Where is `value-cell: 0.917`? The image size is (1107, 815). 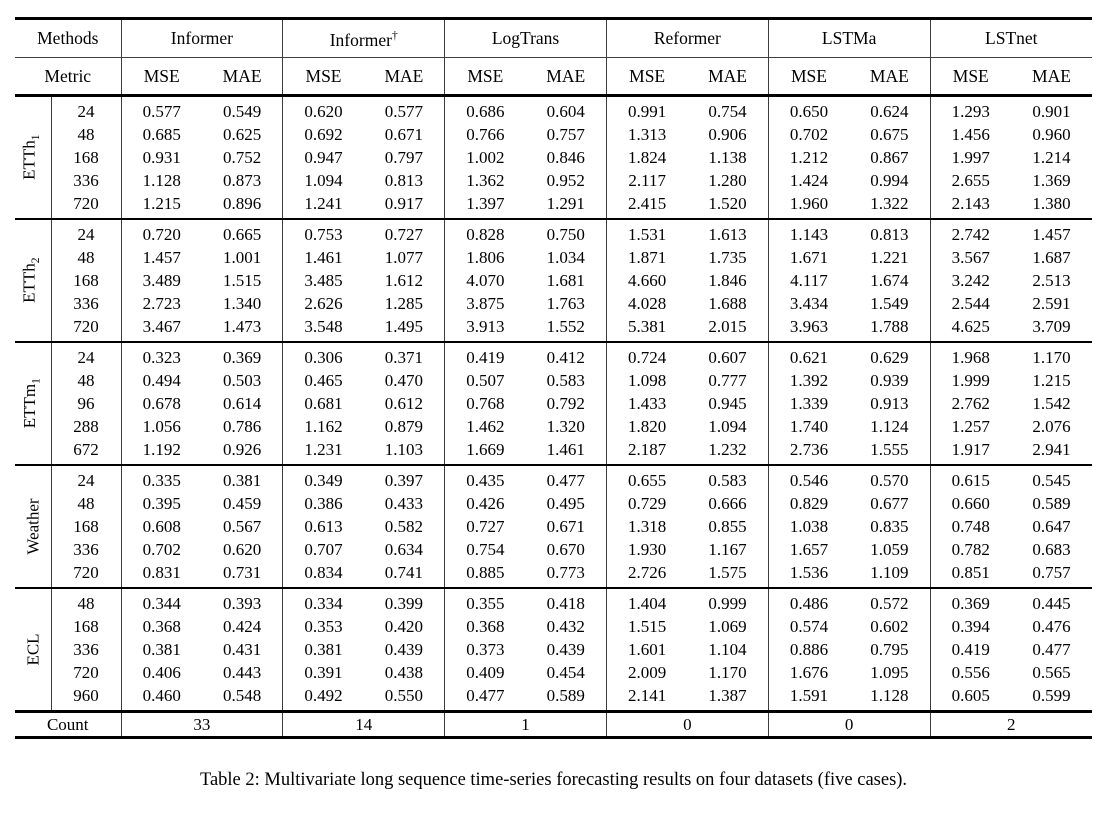 value-cell: 0.917 is located at coordinates (404, 203).